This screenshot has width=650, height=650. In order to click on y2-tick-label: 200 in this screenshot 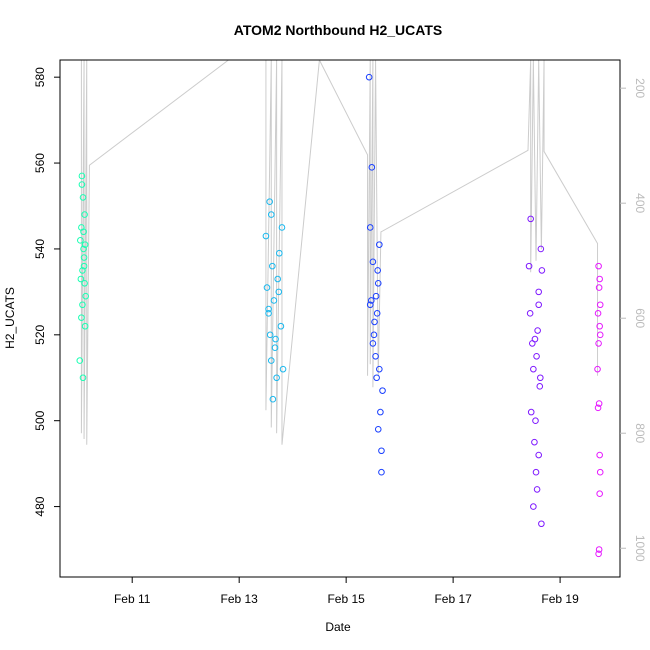, I will do `click(640, 88)`.